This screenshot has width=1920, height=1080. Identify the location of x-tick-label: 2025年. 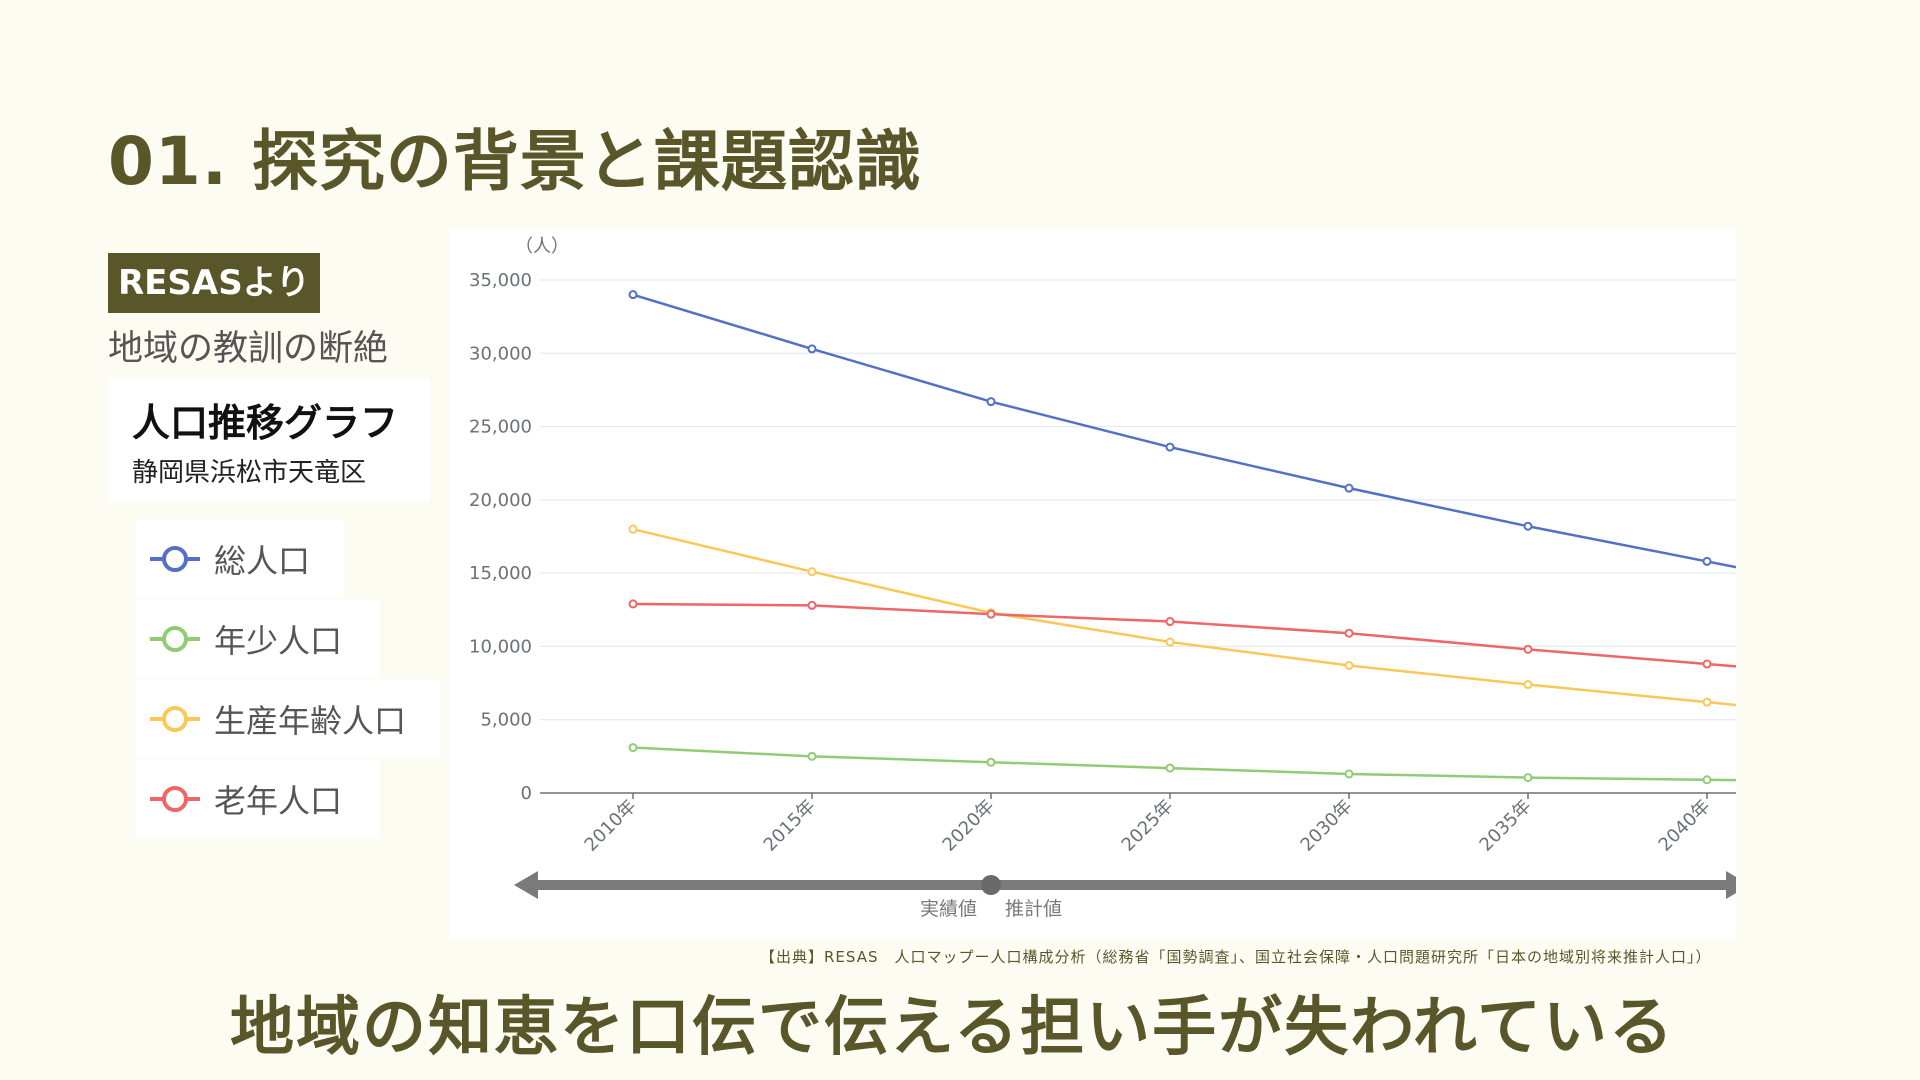
(1148, 826).